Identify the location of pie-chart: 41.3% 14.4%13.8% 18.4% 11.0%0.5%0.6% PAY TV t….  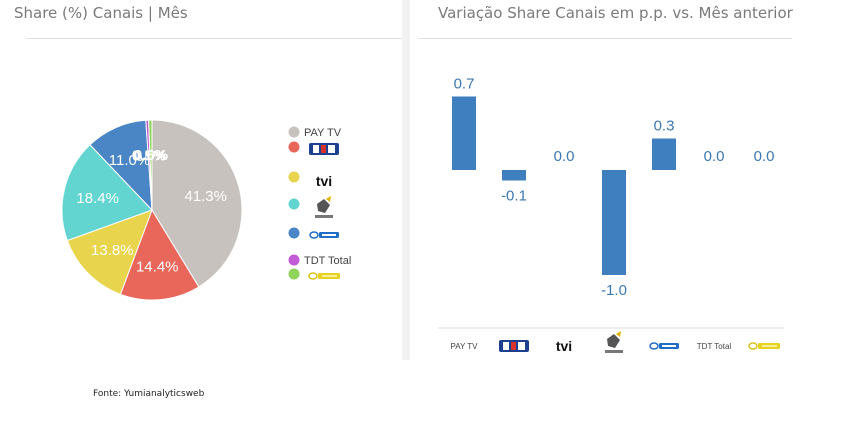
(206, 210).